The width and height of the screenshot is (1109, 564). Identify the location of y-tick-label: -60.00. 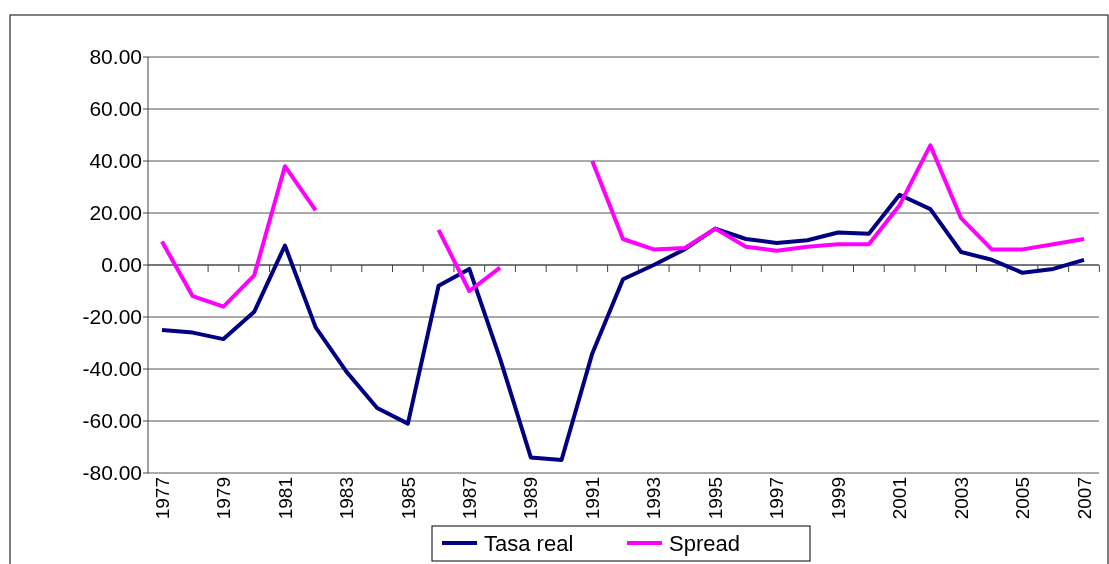
(112, 421).